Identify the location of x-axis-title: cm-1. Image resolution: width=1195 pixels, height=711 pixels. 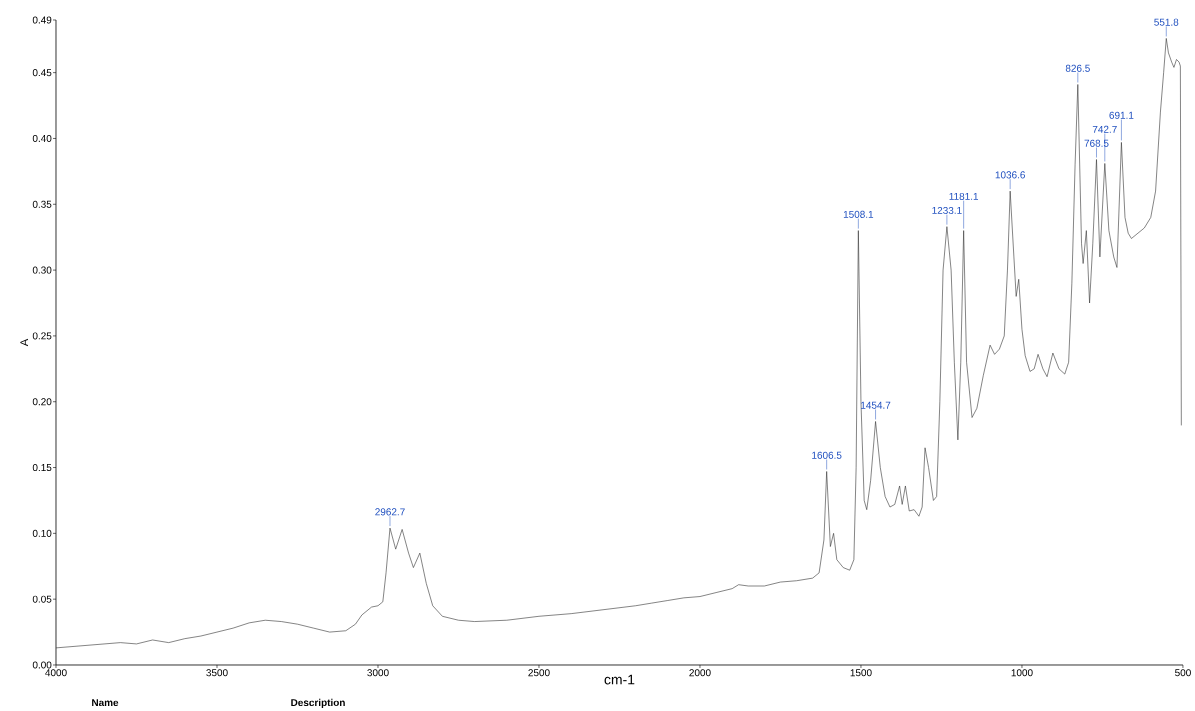
(619, 679).